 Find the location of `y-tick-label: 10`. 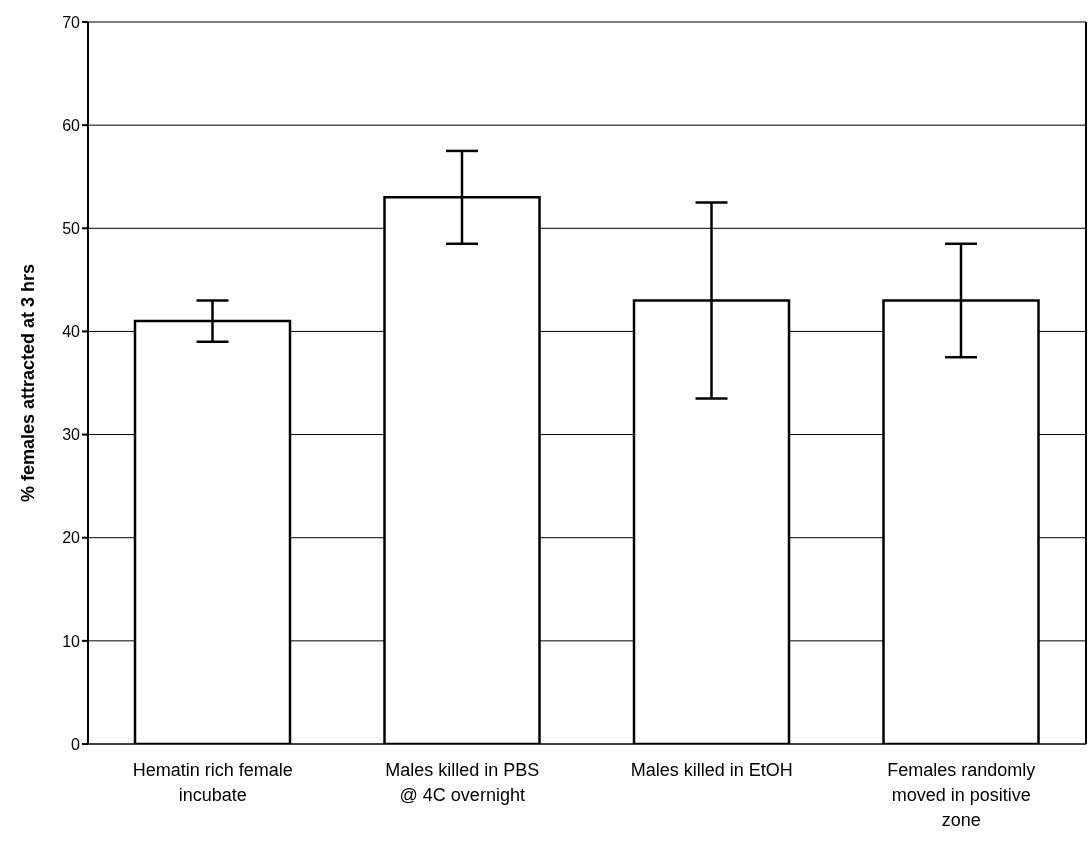

y-tick-label: 10 is located at coordinates (71, 641).